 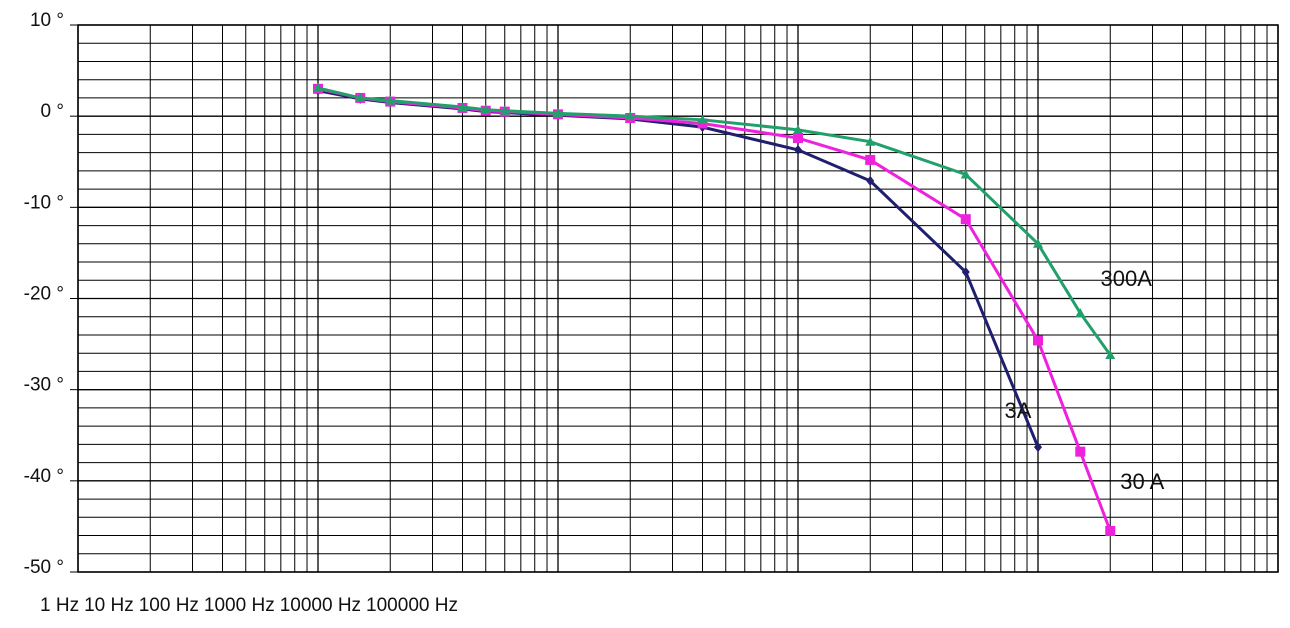 What do you see at coordinates (1127, 278) in the screenshot?
I see `series-label: 300A` at bounding box center [1127, 278].